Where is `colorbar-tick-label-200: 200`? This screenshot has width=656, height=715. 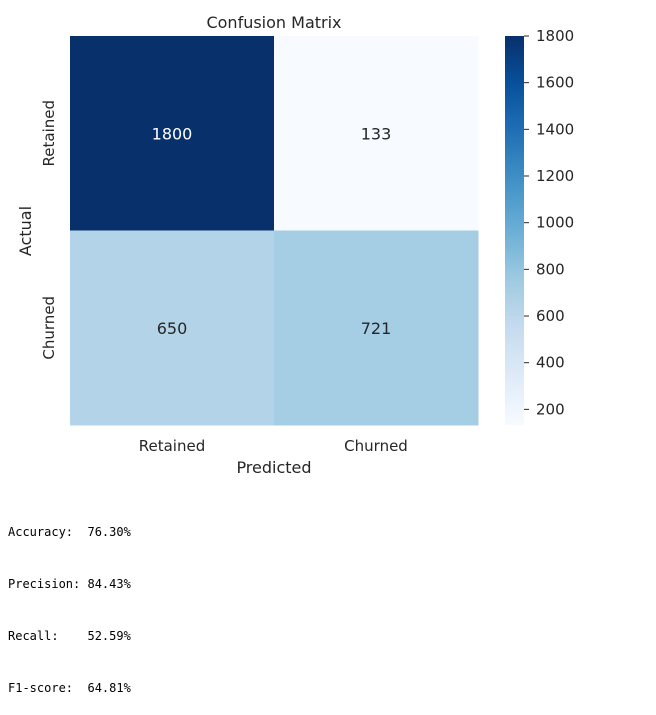
colorbar-tick-label-200: 200 is located at coordinates (550, 409).